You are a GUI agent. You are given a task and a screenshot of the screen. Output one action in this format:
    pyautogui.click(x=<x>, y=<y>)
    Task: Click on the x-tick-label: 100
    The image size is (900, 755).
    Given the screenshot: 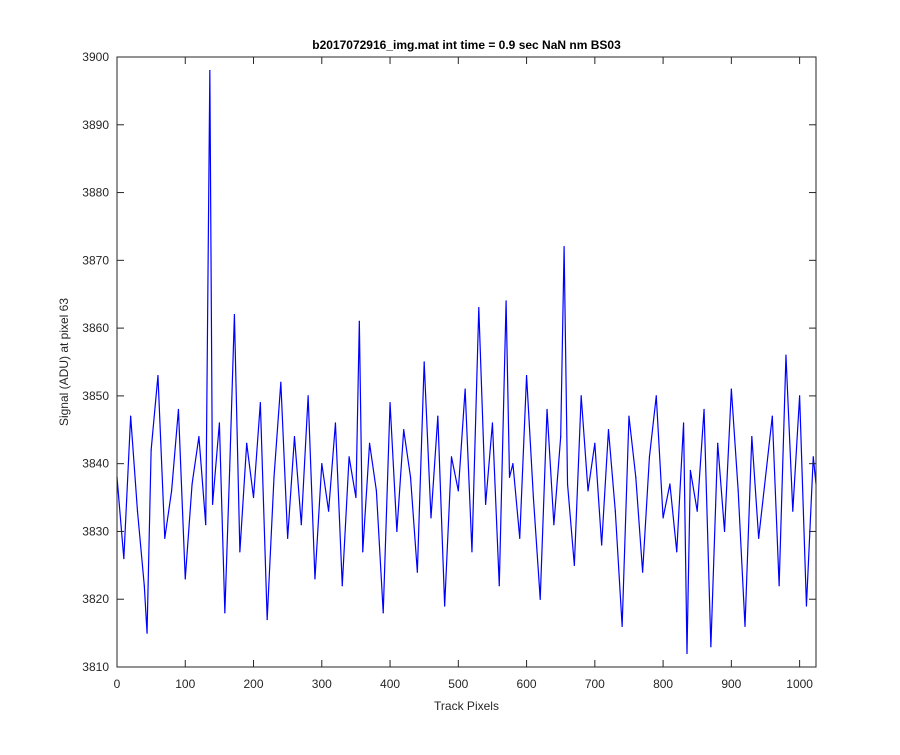 What is the action you would take?
    pyautogui.click(x=185, y=684)
    